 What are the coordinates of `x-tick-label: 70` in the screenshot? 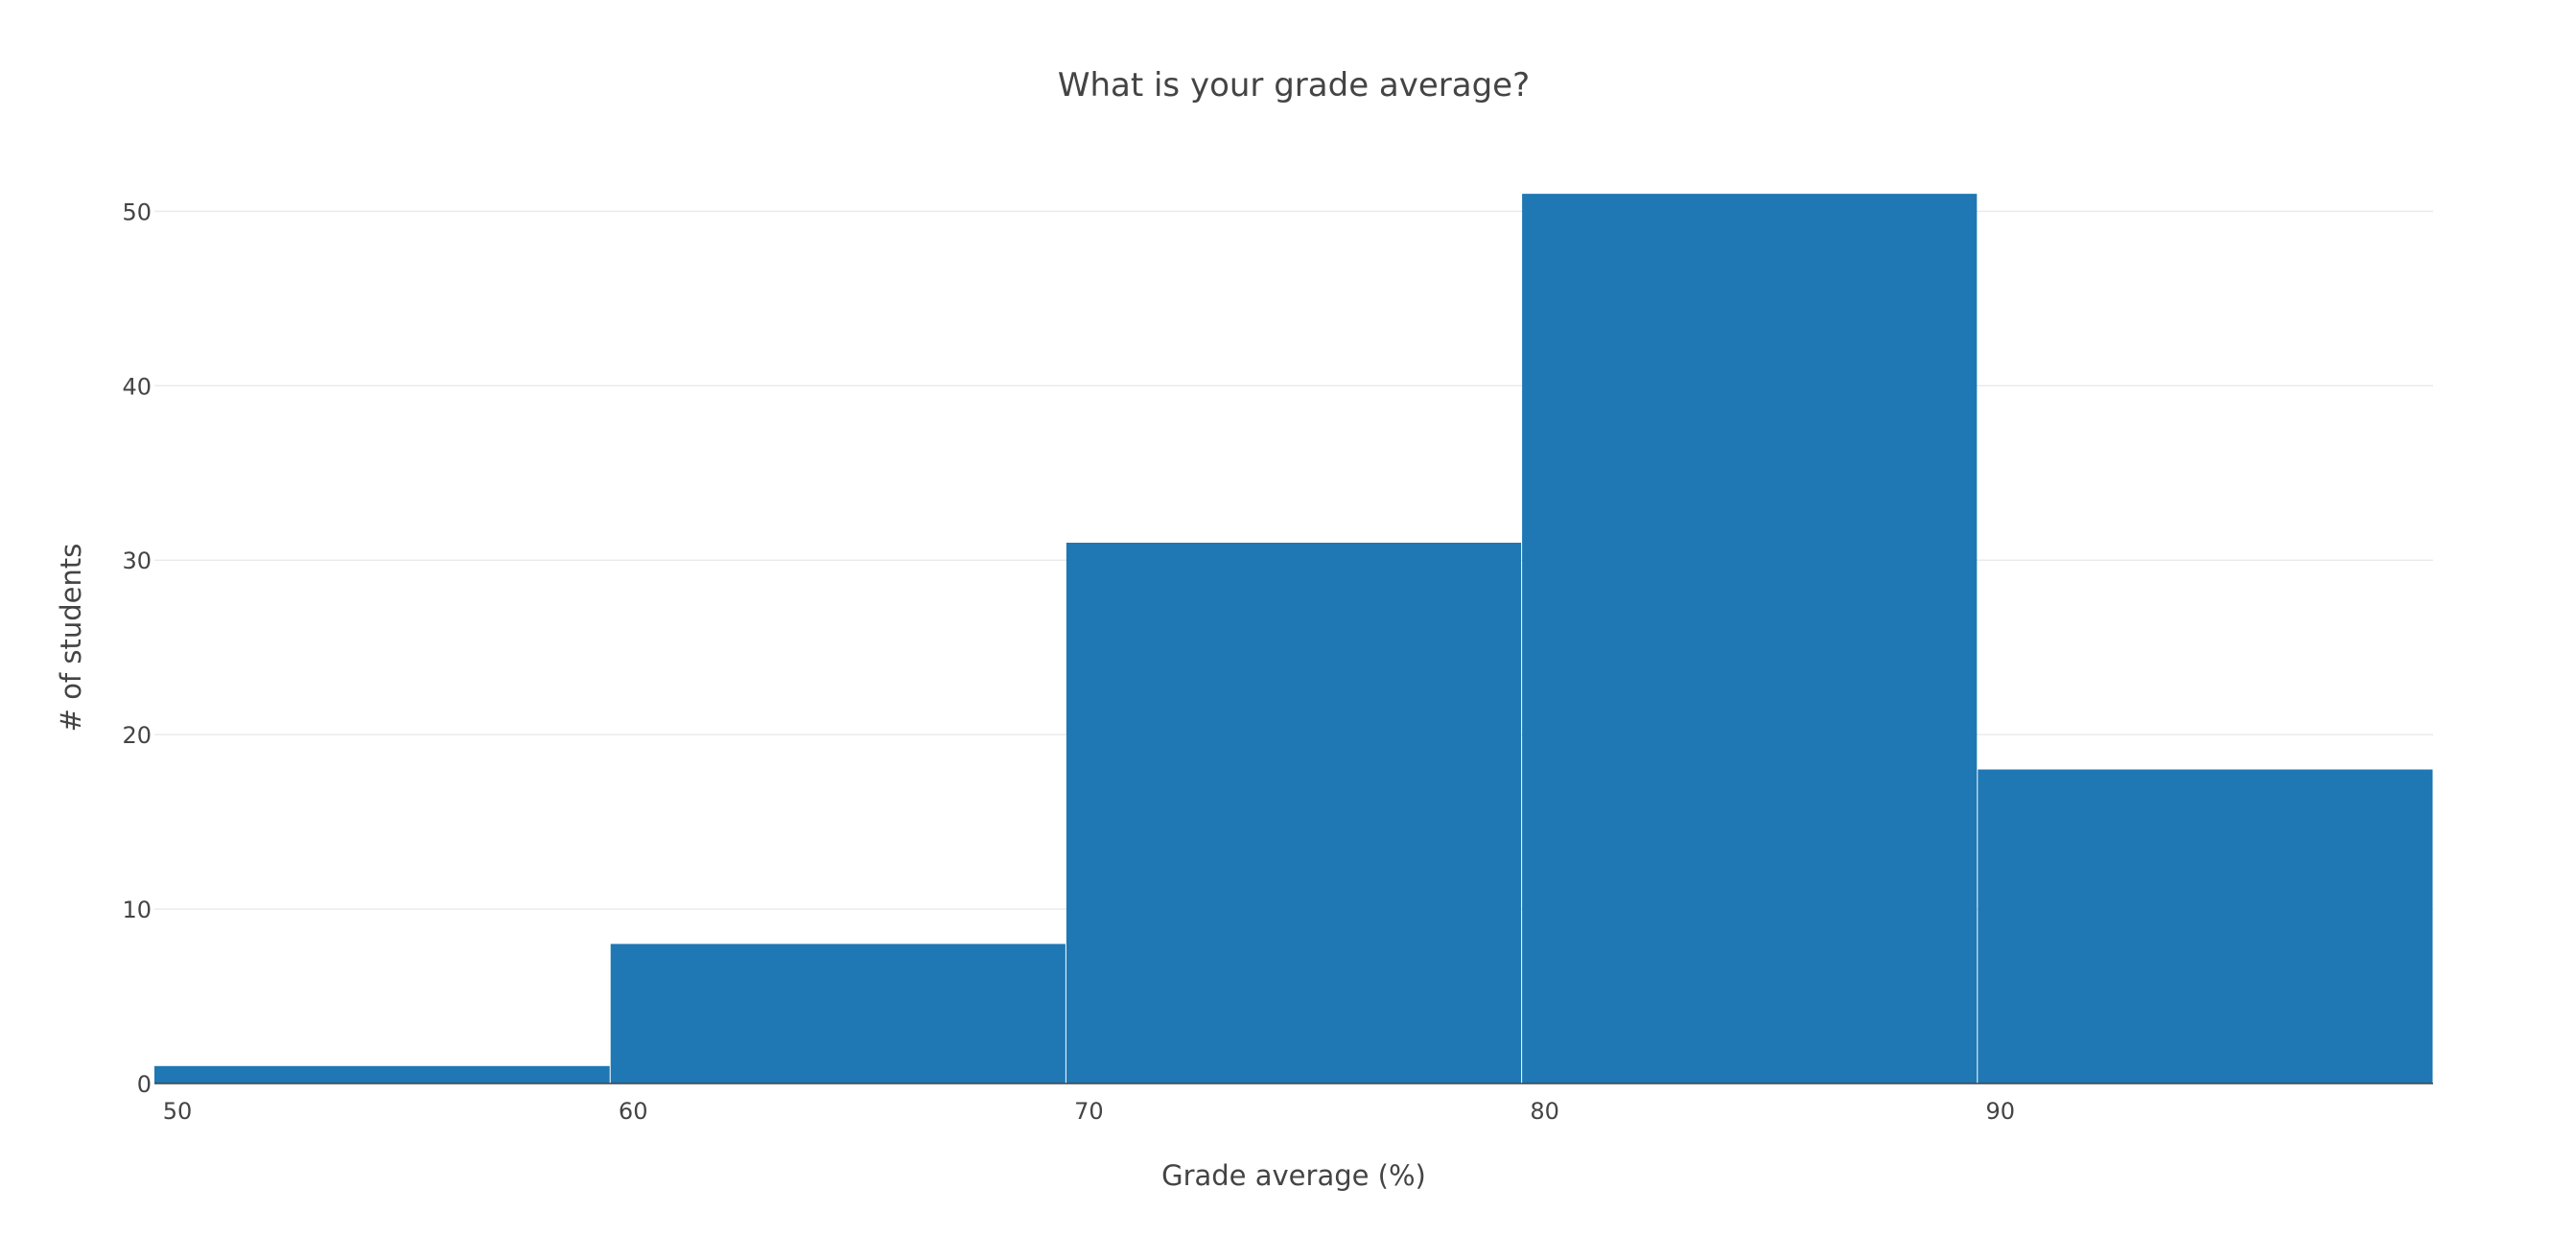 It's located at (1089, 1111).